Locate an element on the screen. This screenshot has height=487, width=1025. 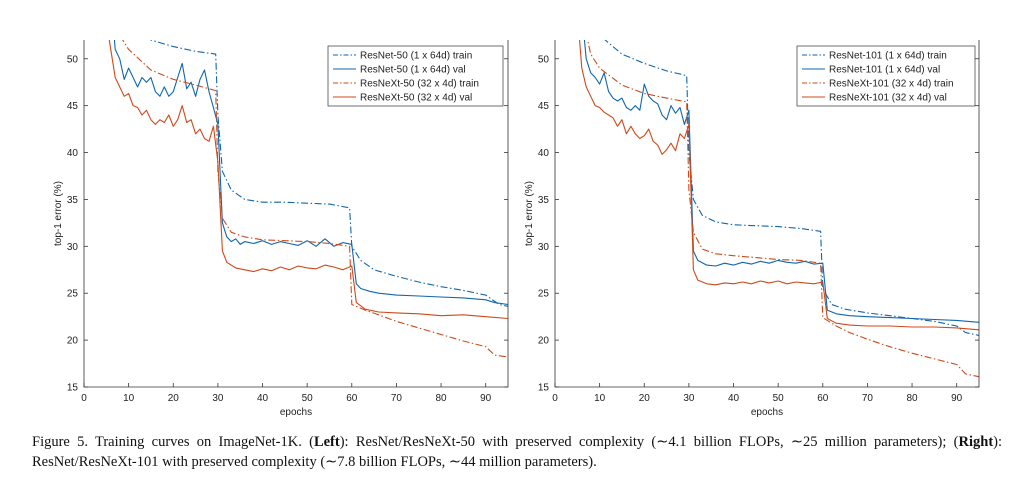
legend-entry: ResNet-101 (1 x 64d) train is located at coordinates (888, 56).